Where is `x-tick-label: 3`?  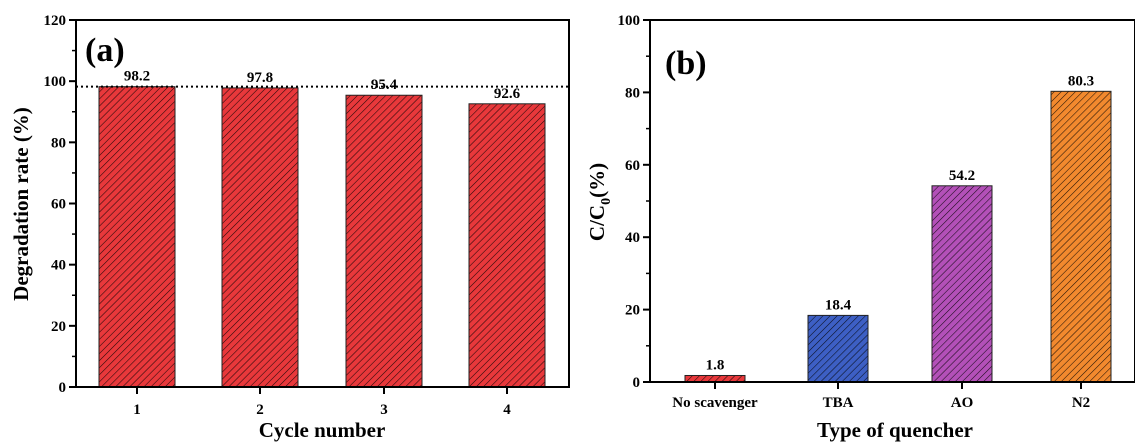
x-tick-label: 3 is located at coordinates (384, 410).